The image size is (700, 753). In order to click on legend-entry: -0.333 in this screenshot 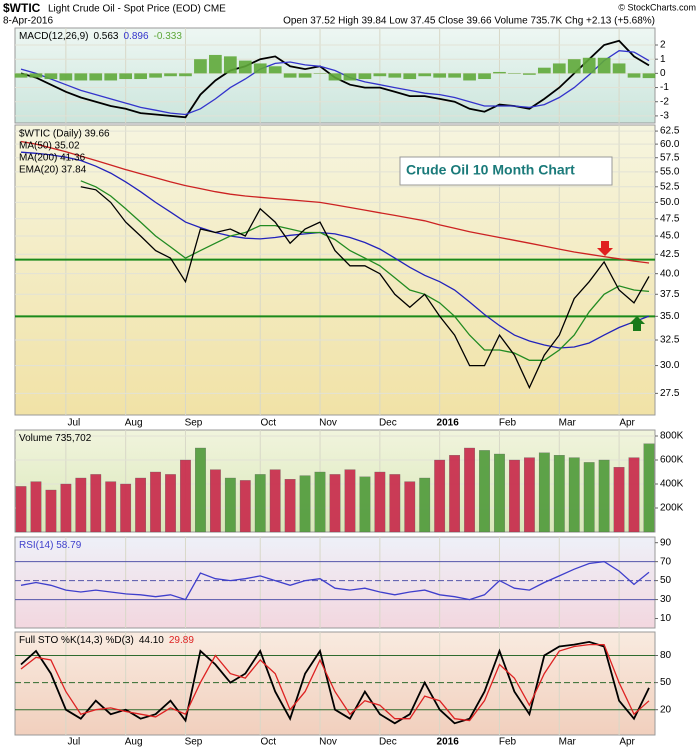, I will do `click(168, 36)`.